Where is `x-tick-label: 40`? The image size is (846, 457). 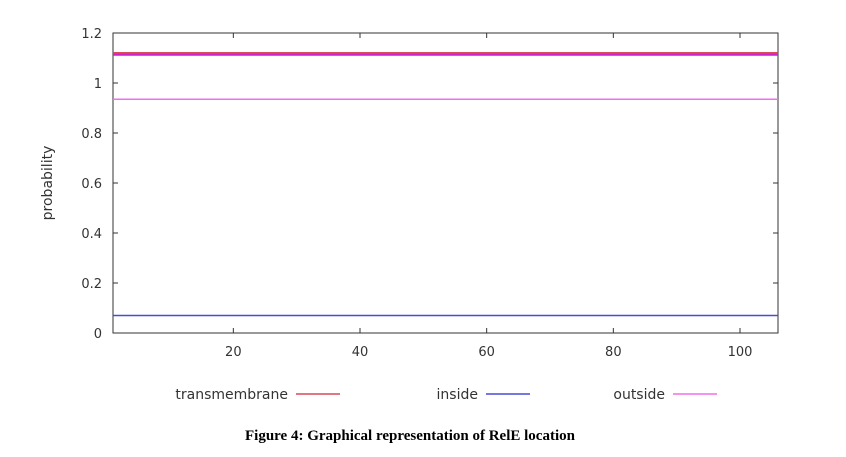 x-tick-label: 40 is located at coordinates (360, 352).